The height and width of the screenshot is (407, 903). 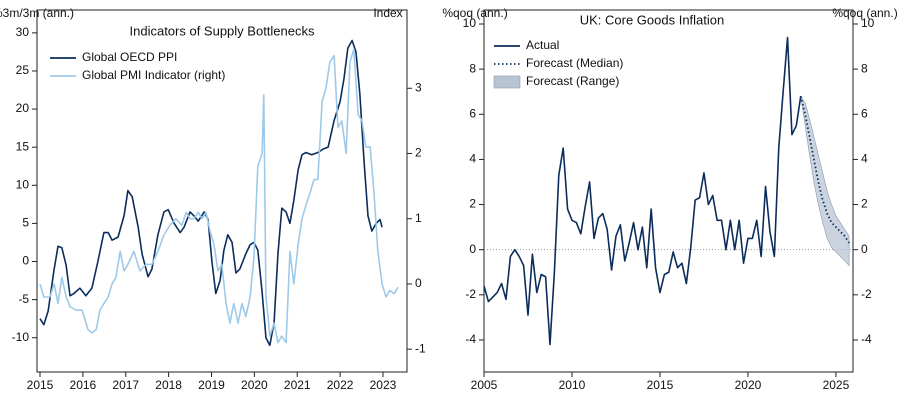 I want to click on legend-label: Global PMI Indicator (right), so click(x=153, y=75).